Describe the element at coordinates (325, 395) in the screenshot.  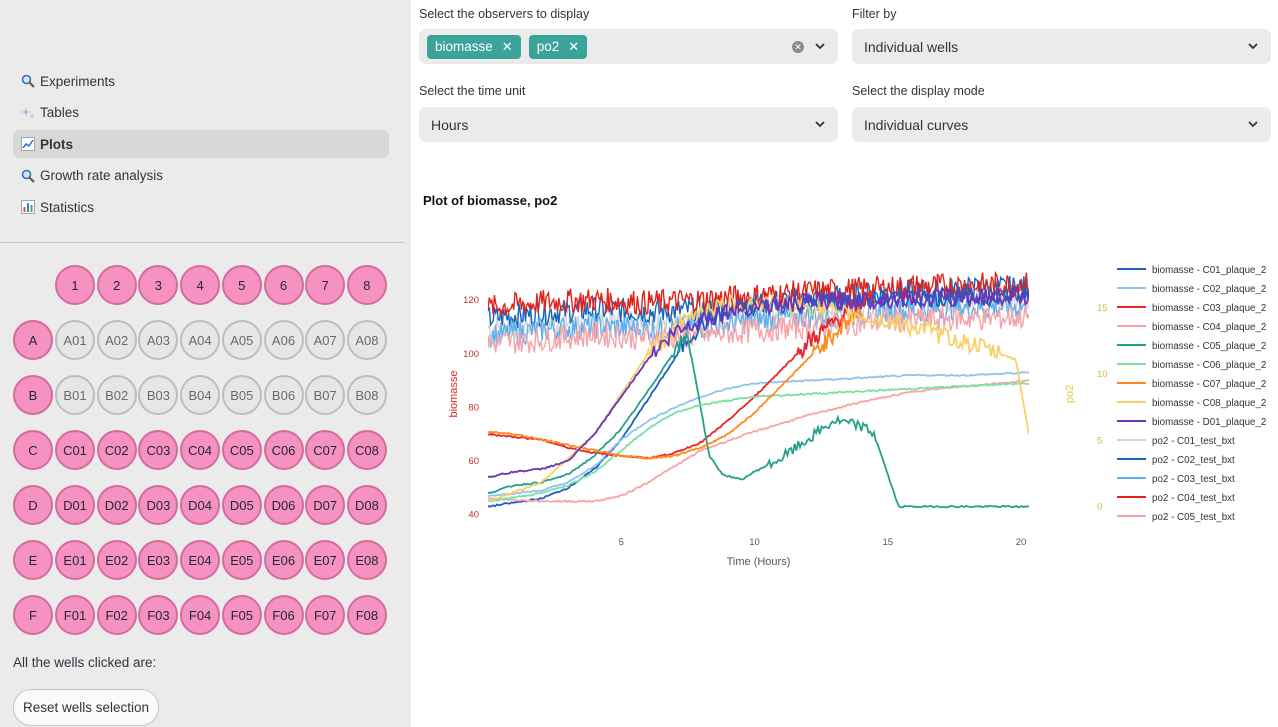
I see `well-B07: B07` at that location.